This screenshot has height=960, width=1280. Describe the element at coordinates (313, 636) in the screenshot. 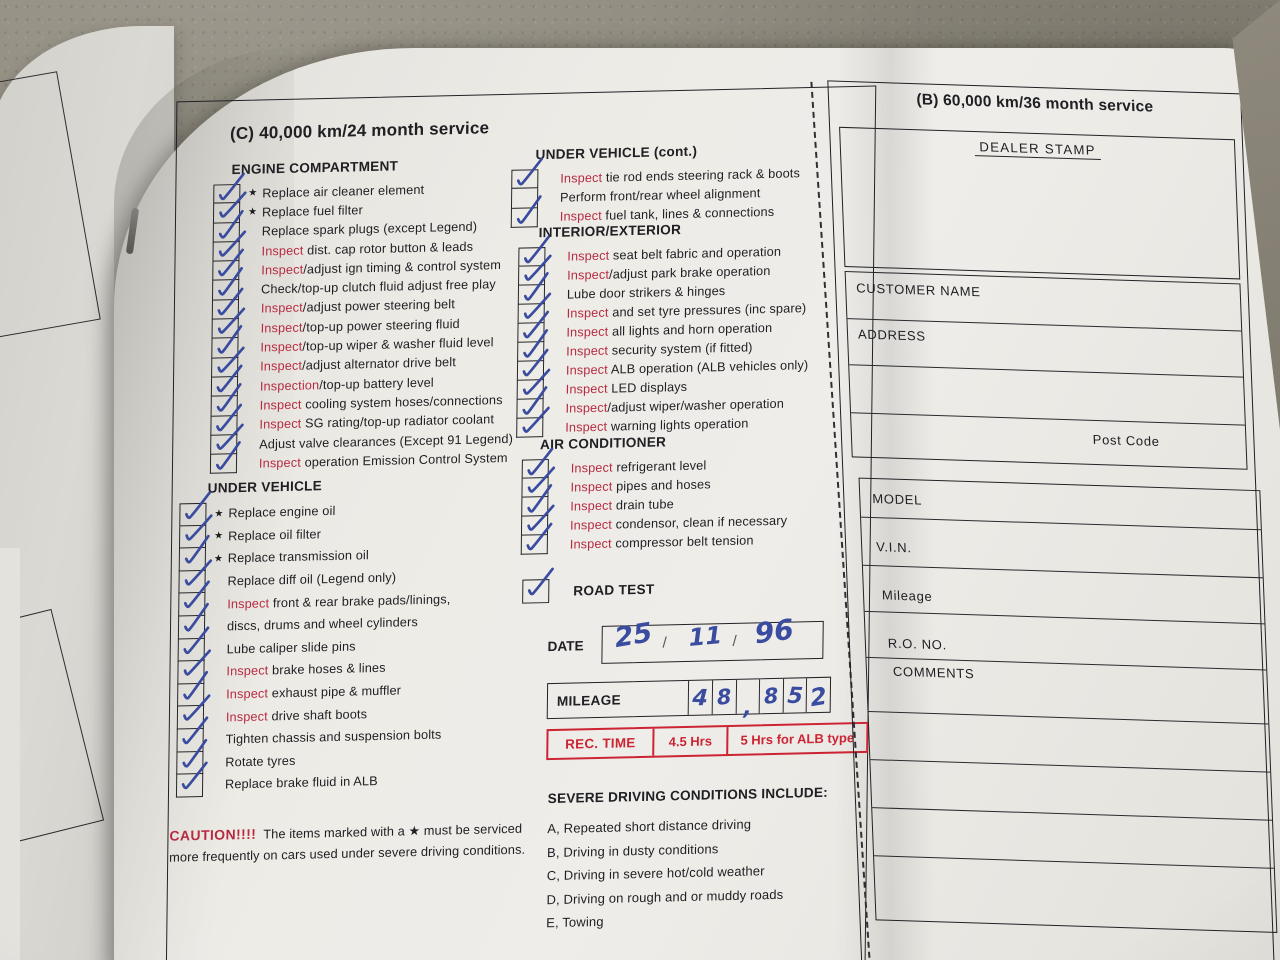

I see `section-under-vehicle: UNDER VEHICLE` at that location.